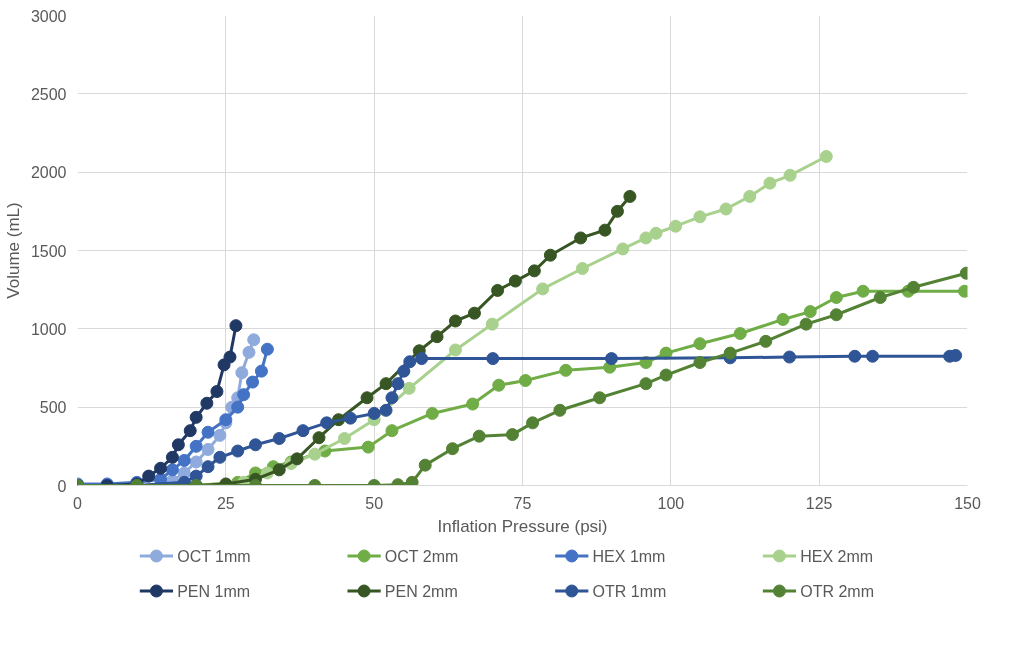 This screenshot has height=666, width=1028. I want to click on y-tick-label: 3000, so click(48, 16).